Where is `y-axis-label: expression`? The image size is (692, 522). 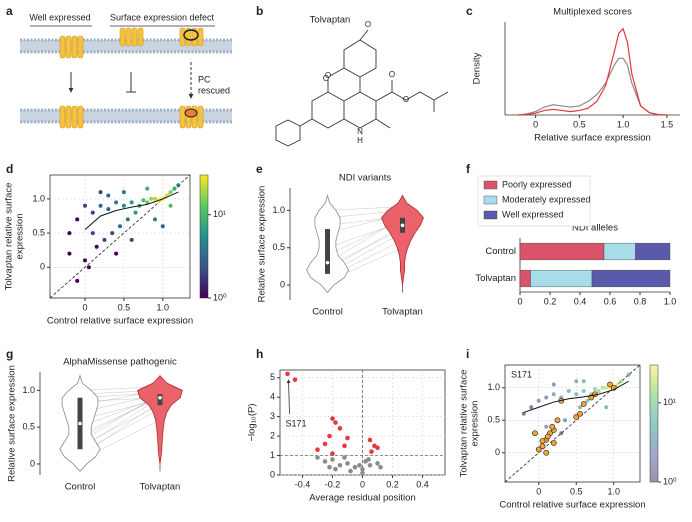
y-axis-label: expression is located at coordinates (475, 424).